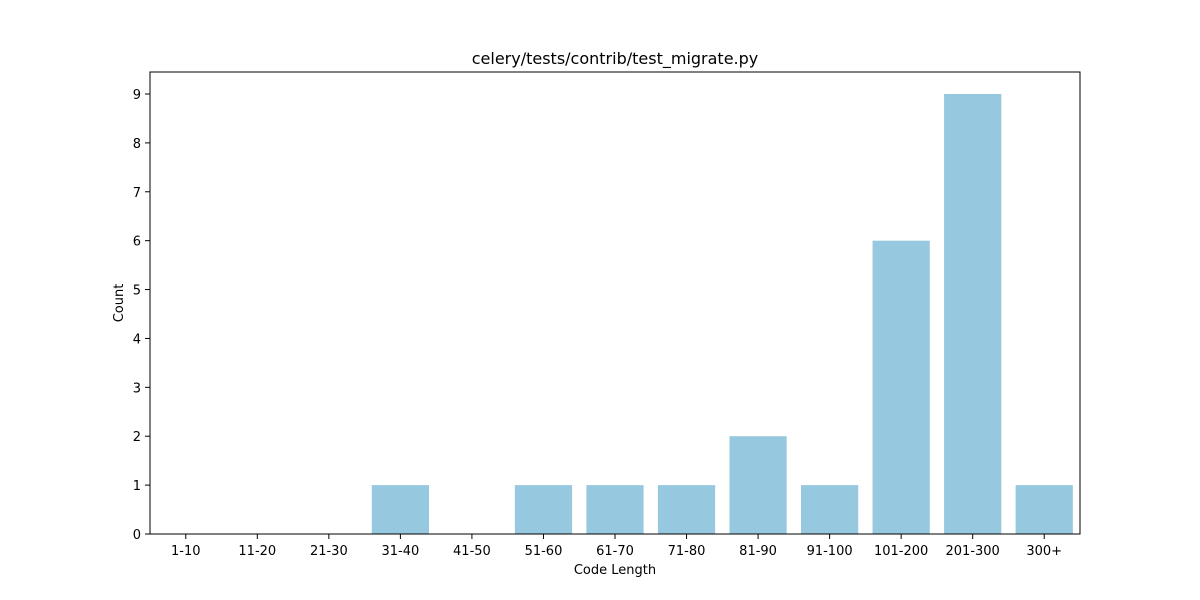 This screenshot has height=600, width=1200. What do you see at coordinates (830, 551) in the screenshot?
I see `x-tick-label: 91-100` at bounding box center [830, 551].